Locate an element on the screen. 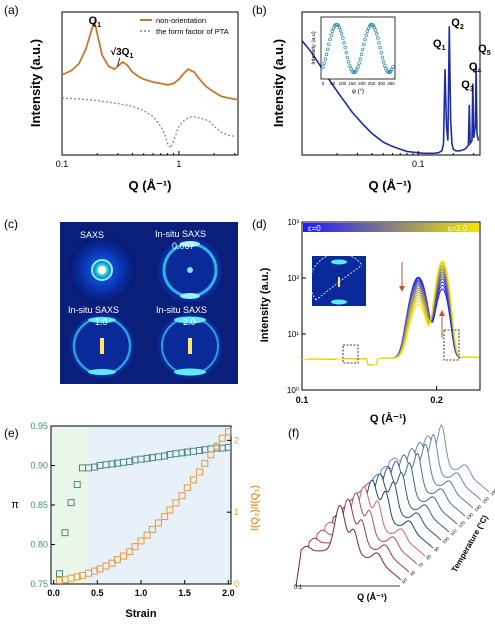 The image size is (495, 624). panel-letter-f: (f) is located at coordinates (293, 433).